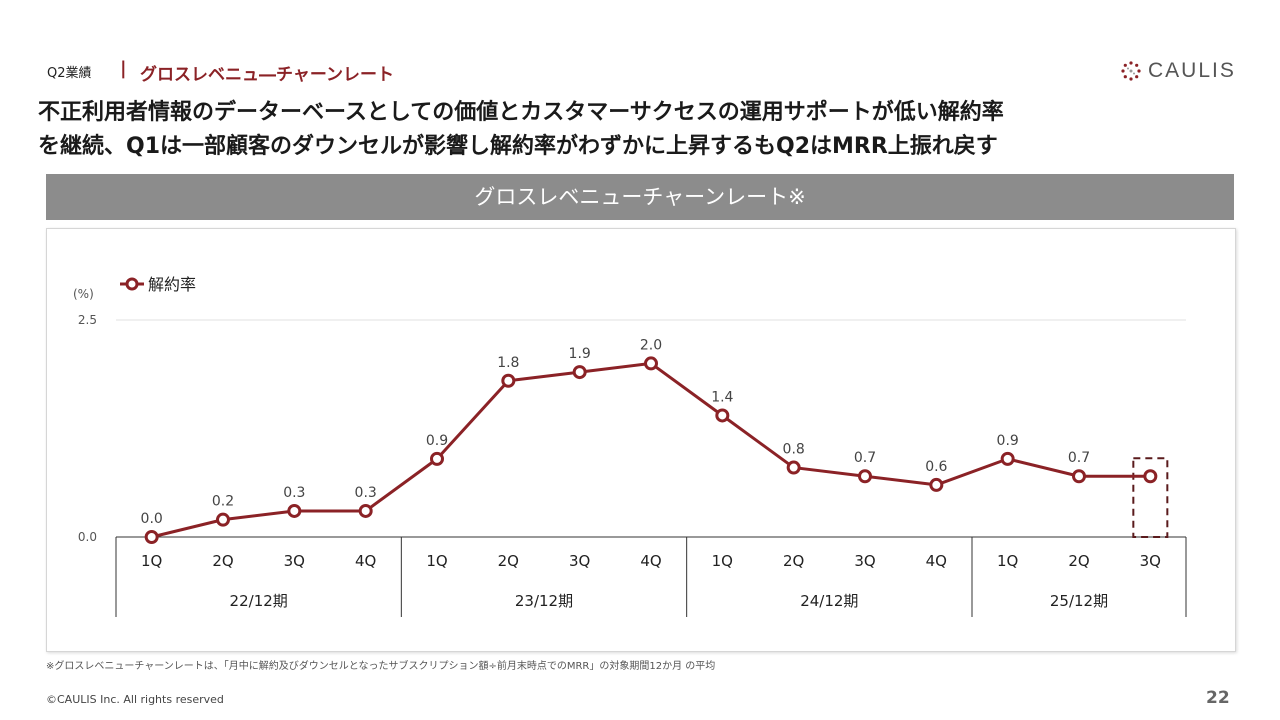  What do you see at coordinates (223, 502) in the screenshot?
I see `data-label: 0.2` at bounding box center [223, 502].